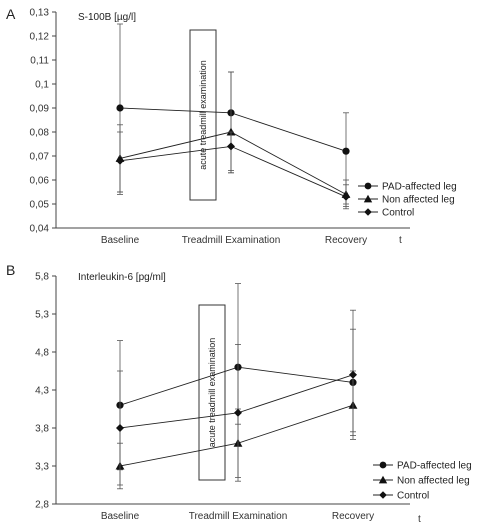 The width and height of the screenshot is (500, 531). Describe the element at coordinates (231, 240) in the screenshot. I see `panel-a-x-tick-label: Treadmill Examination` at that location.